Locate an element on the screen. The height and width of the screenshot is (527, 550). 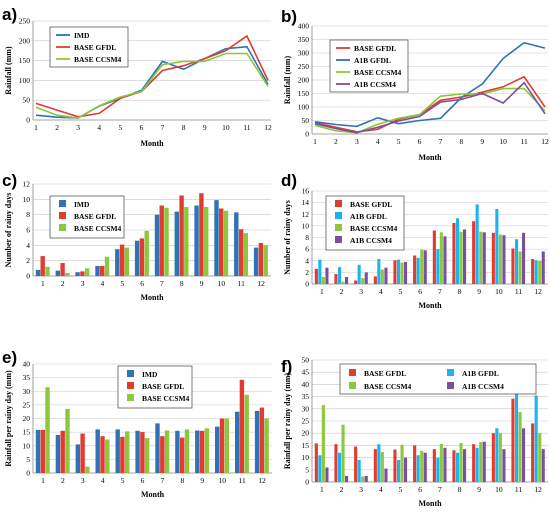
y-tick-label: 0 is located at coordinates (307, 134).